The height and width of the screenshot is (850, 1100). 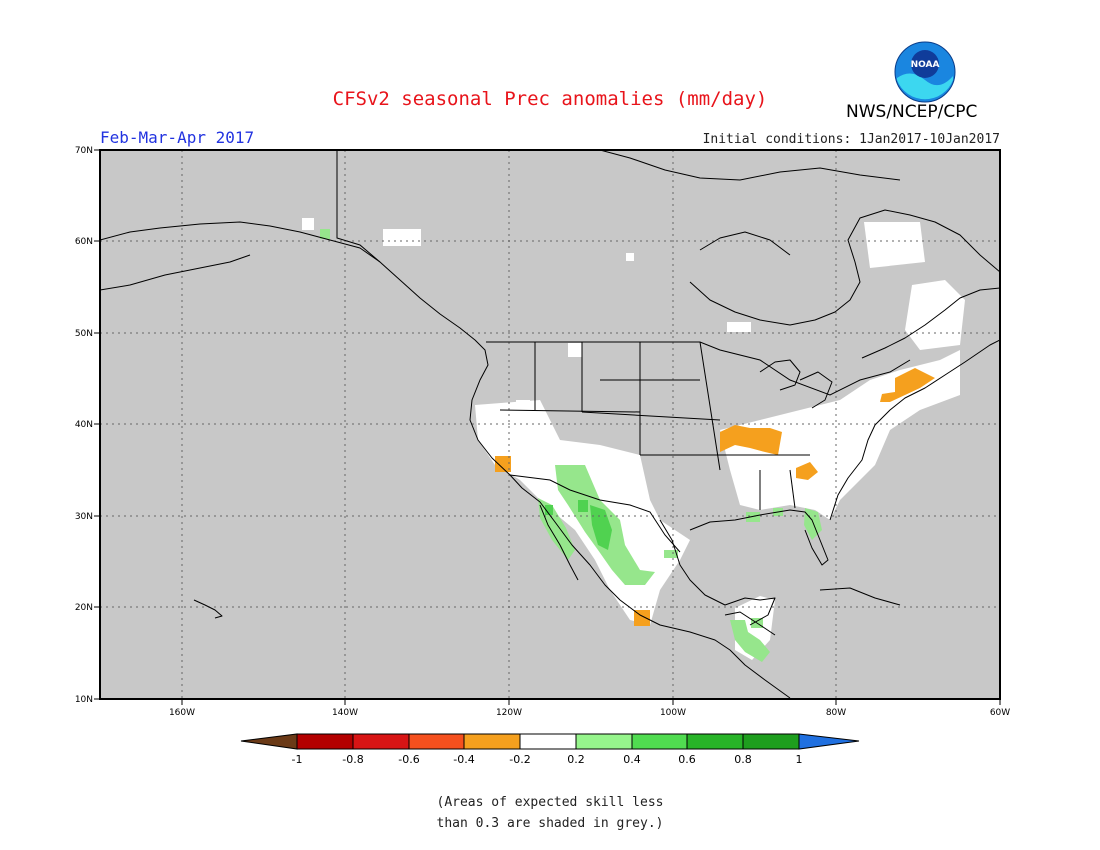 What do you see at coordinates (297, 759) in the screenshot?
I see `colorbar-label: -1` at bounding box center [297, 759].